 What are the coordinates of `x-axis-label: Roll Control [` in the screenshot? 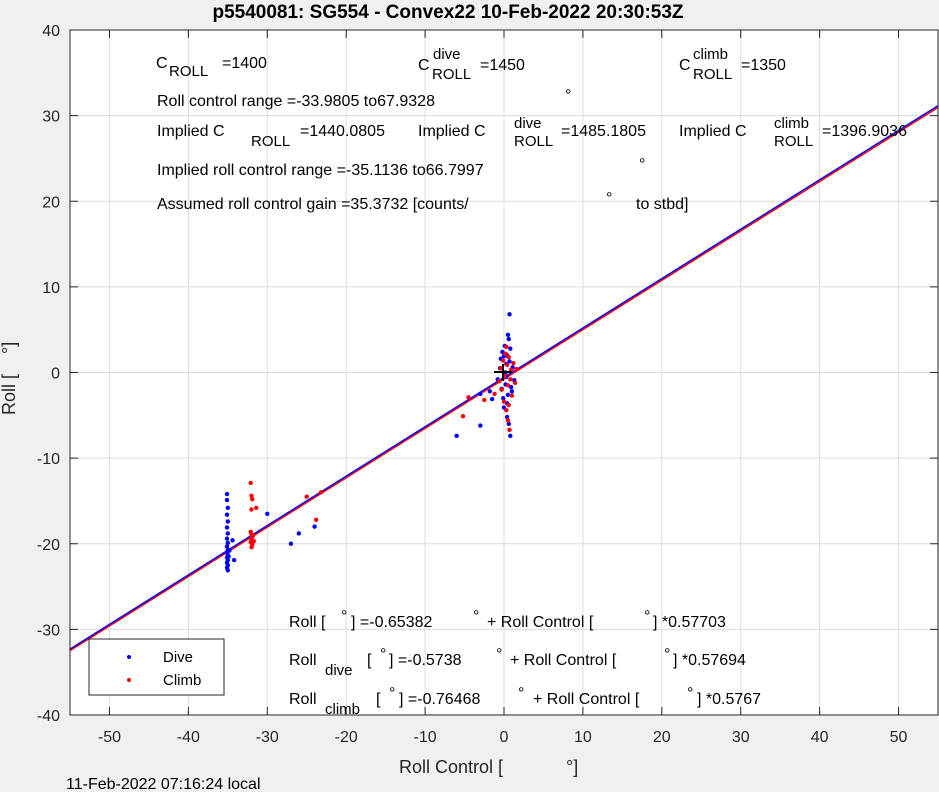 It's located at (451, 767).